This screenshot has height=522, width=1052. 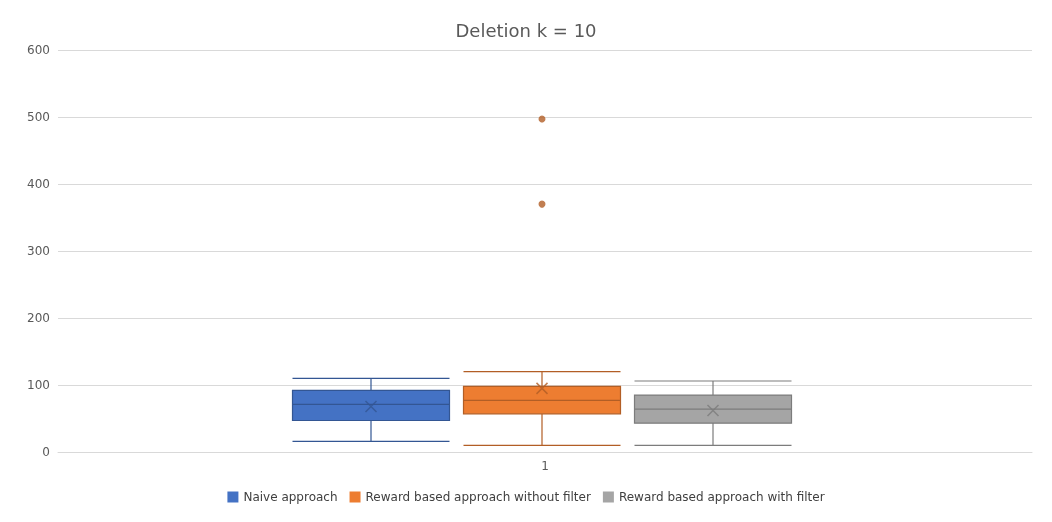 I want to click on y-tick-label: 200, so click(x=38, y=318).